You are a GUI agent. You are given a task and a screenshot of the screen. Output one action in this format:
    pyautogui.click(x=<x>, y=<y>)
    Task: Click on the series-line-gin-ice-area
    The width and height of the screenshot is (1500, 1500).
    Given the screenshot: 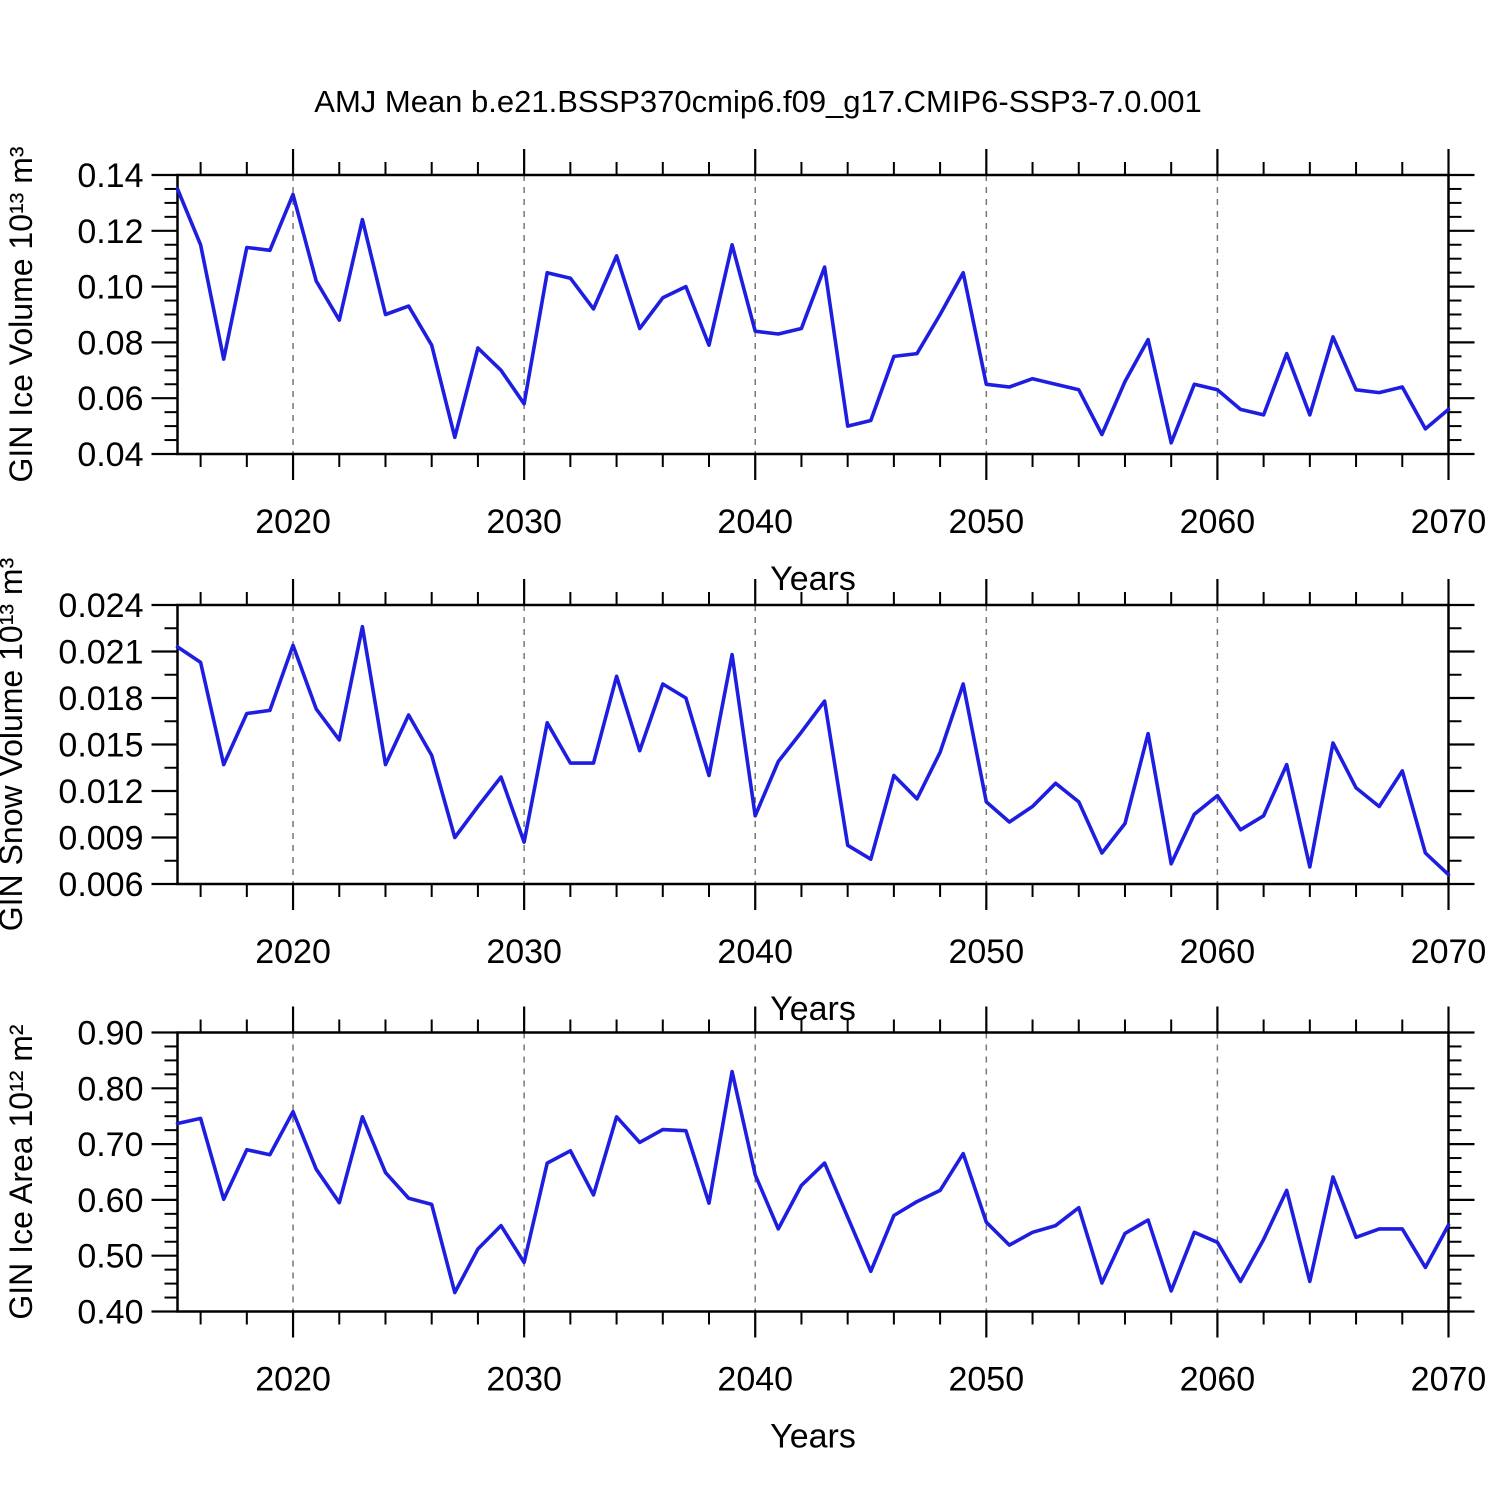 What is the action you would take?
    pyautogui.click(x=813, y=1182)
    